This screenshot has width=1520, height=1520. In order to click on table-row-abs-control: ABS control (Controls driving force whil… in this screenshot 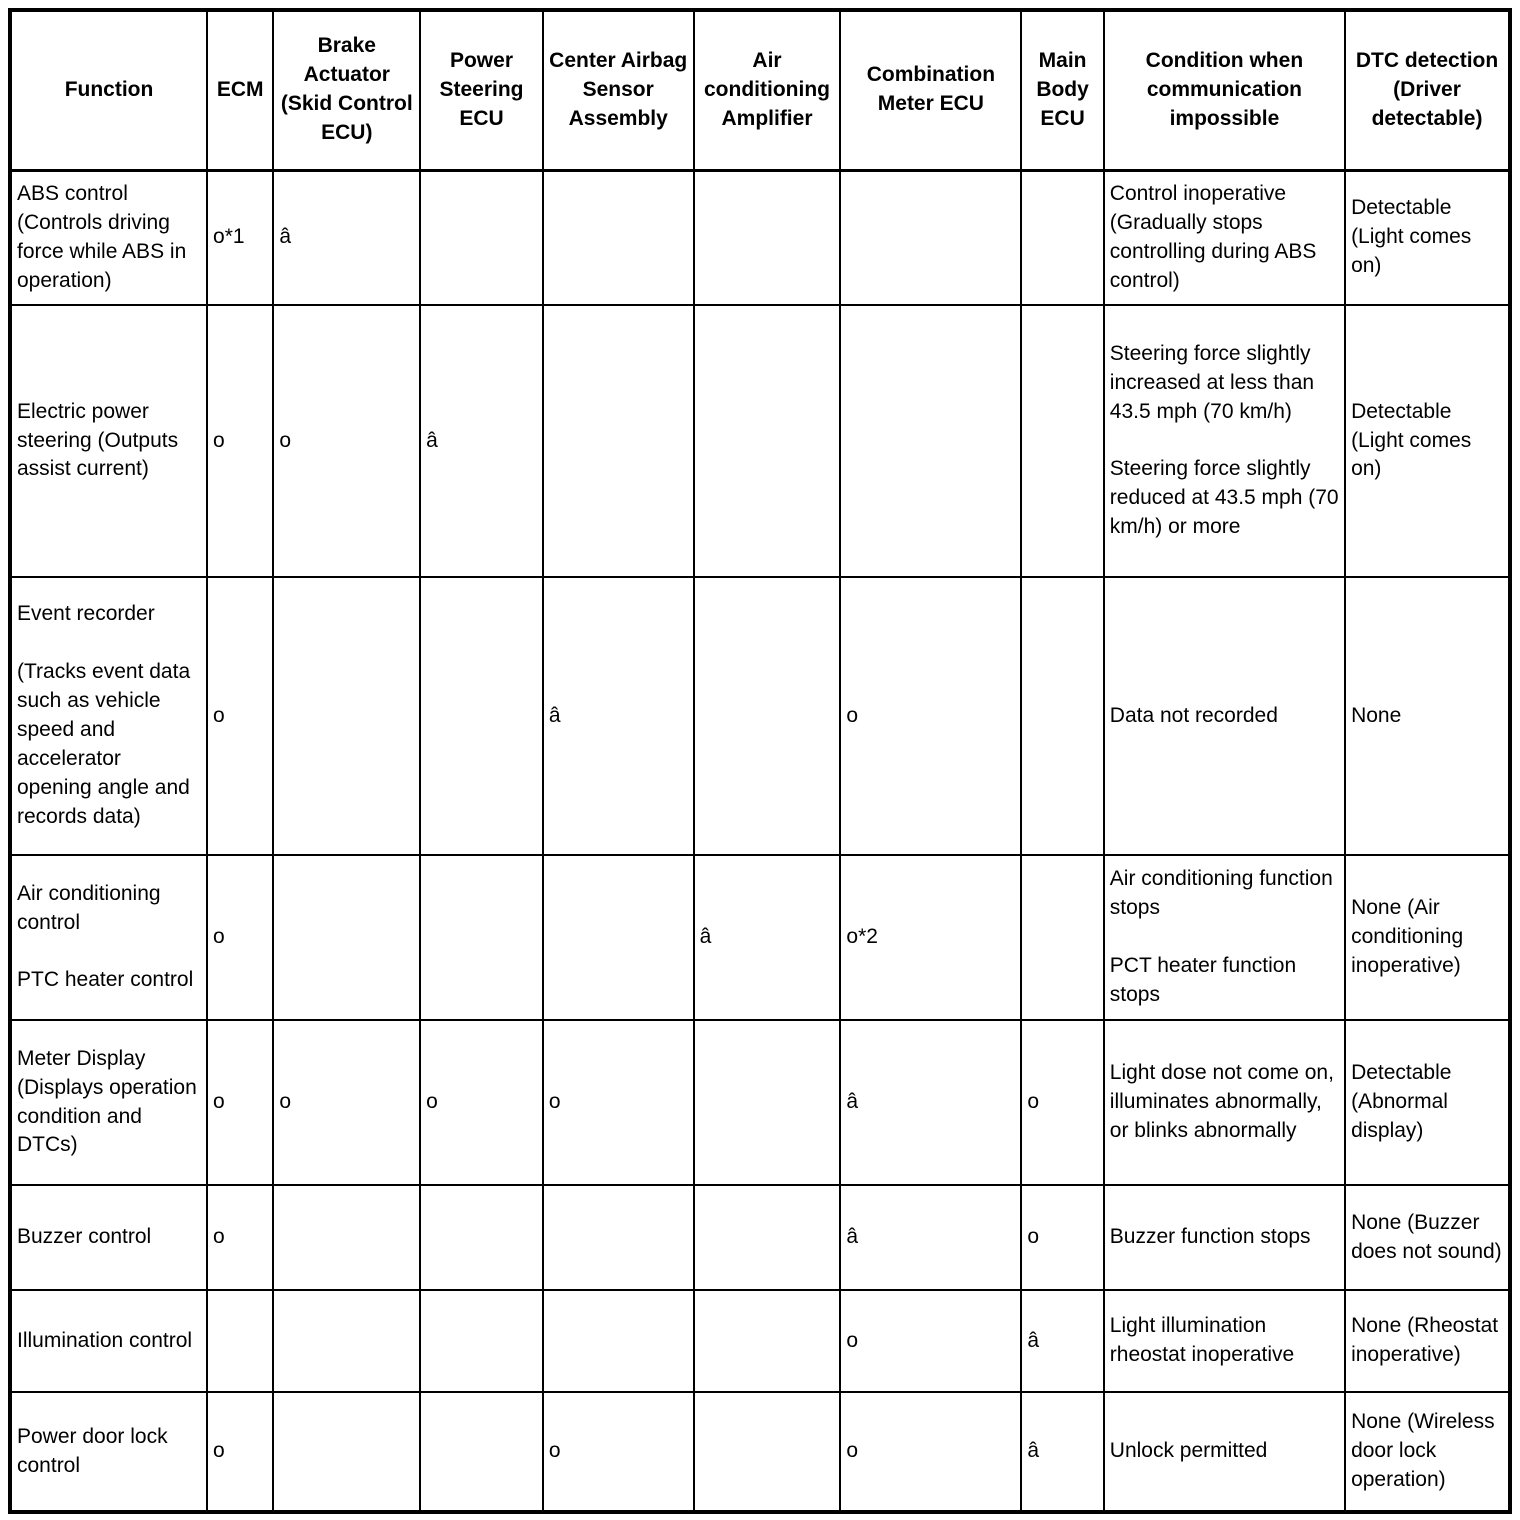, I will do `click(759, 237)`.